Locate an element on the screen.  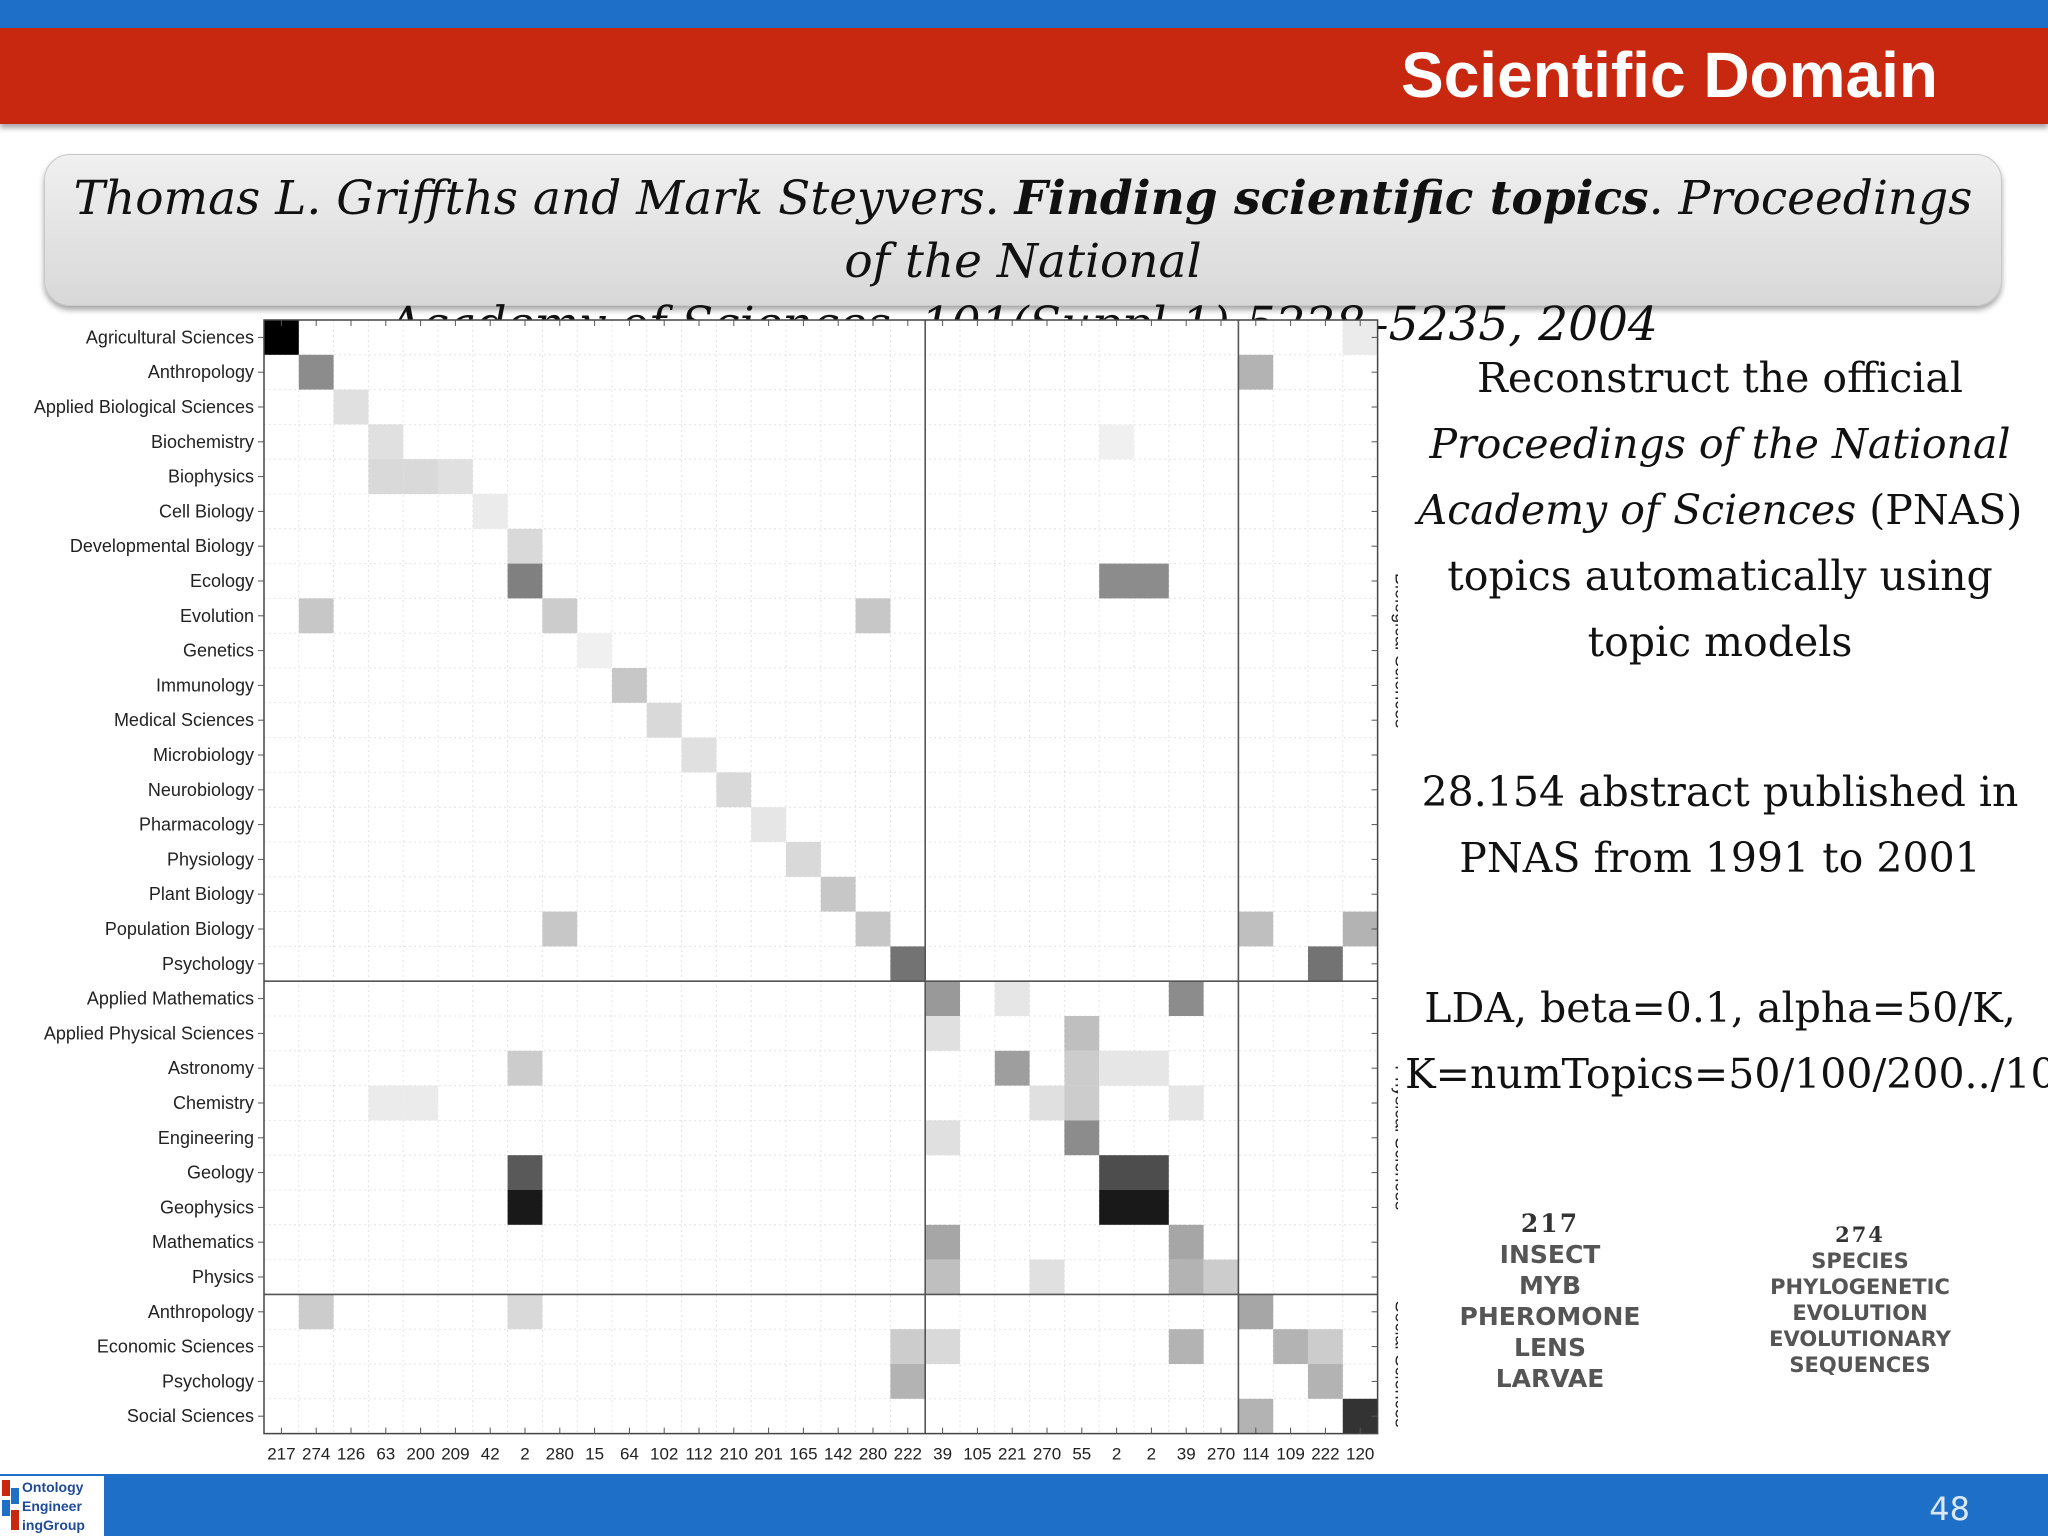
topic-word: SEQUENCES is located at coordinates (1860, 1365).